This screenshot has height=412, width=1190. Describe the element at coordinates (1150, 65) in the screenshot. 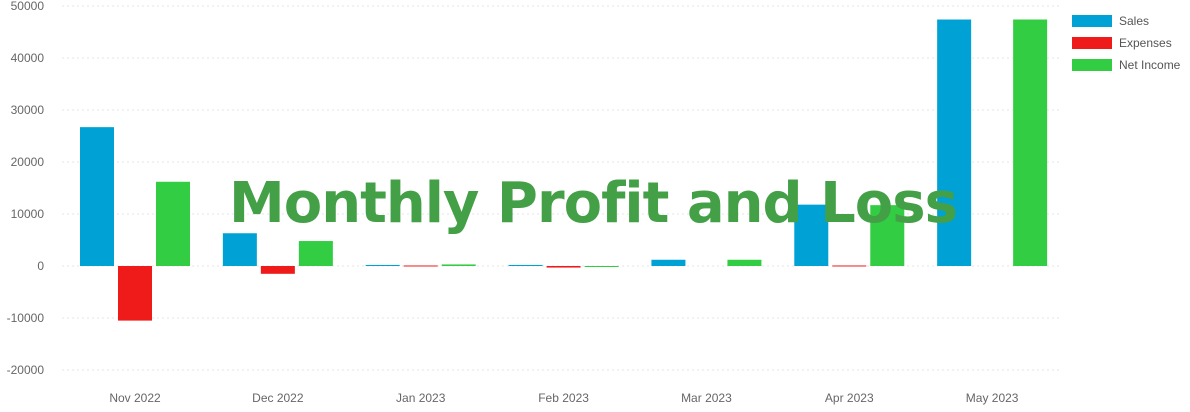

I see `legend-label: Net Income` at that location.